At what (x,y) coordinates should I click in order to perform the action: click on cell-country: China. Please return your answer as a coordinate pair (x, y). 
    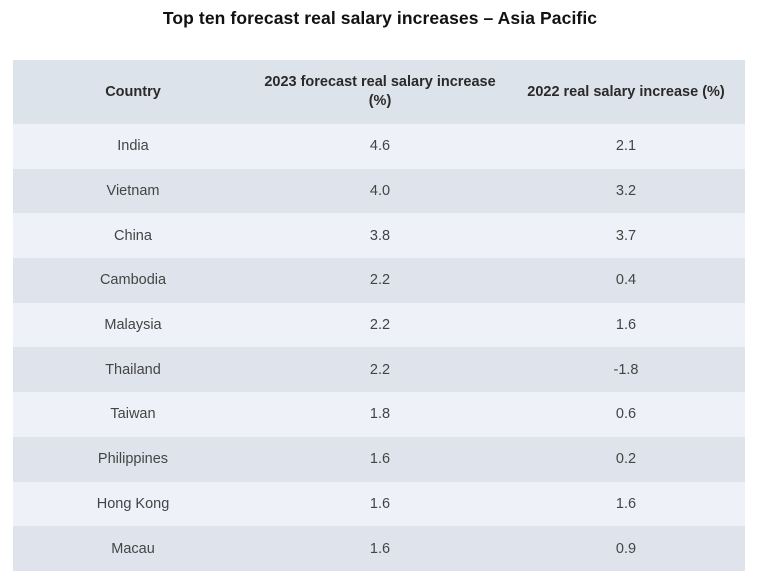
    Looking at the image, I should click on (133, 236).